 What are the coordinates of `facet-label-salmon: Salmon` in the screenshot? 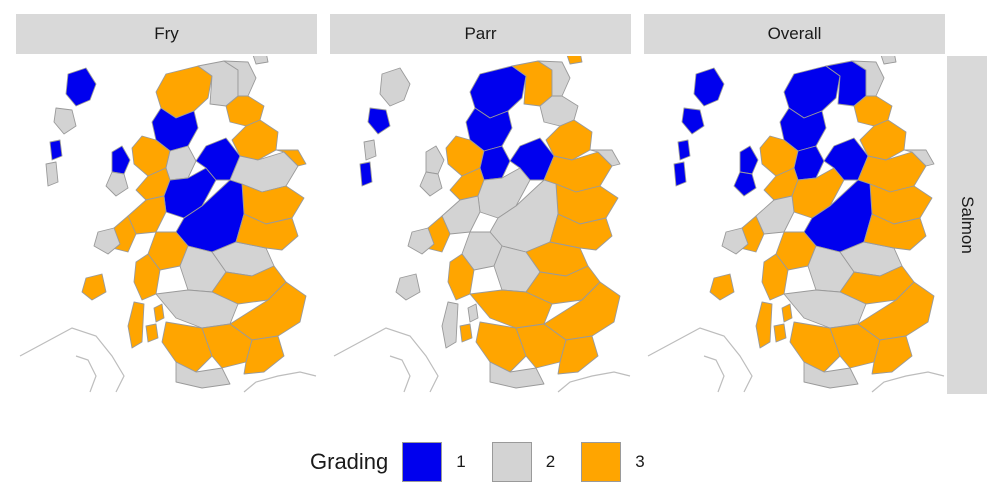 It's located at (968, 225).